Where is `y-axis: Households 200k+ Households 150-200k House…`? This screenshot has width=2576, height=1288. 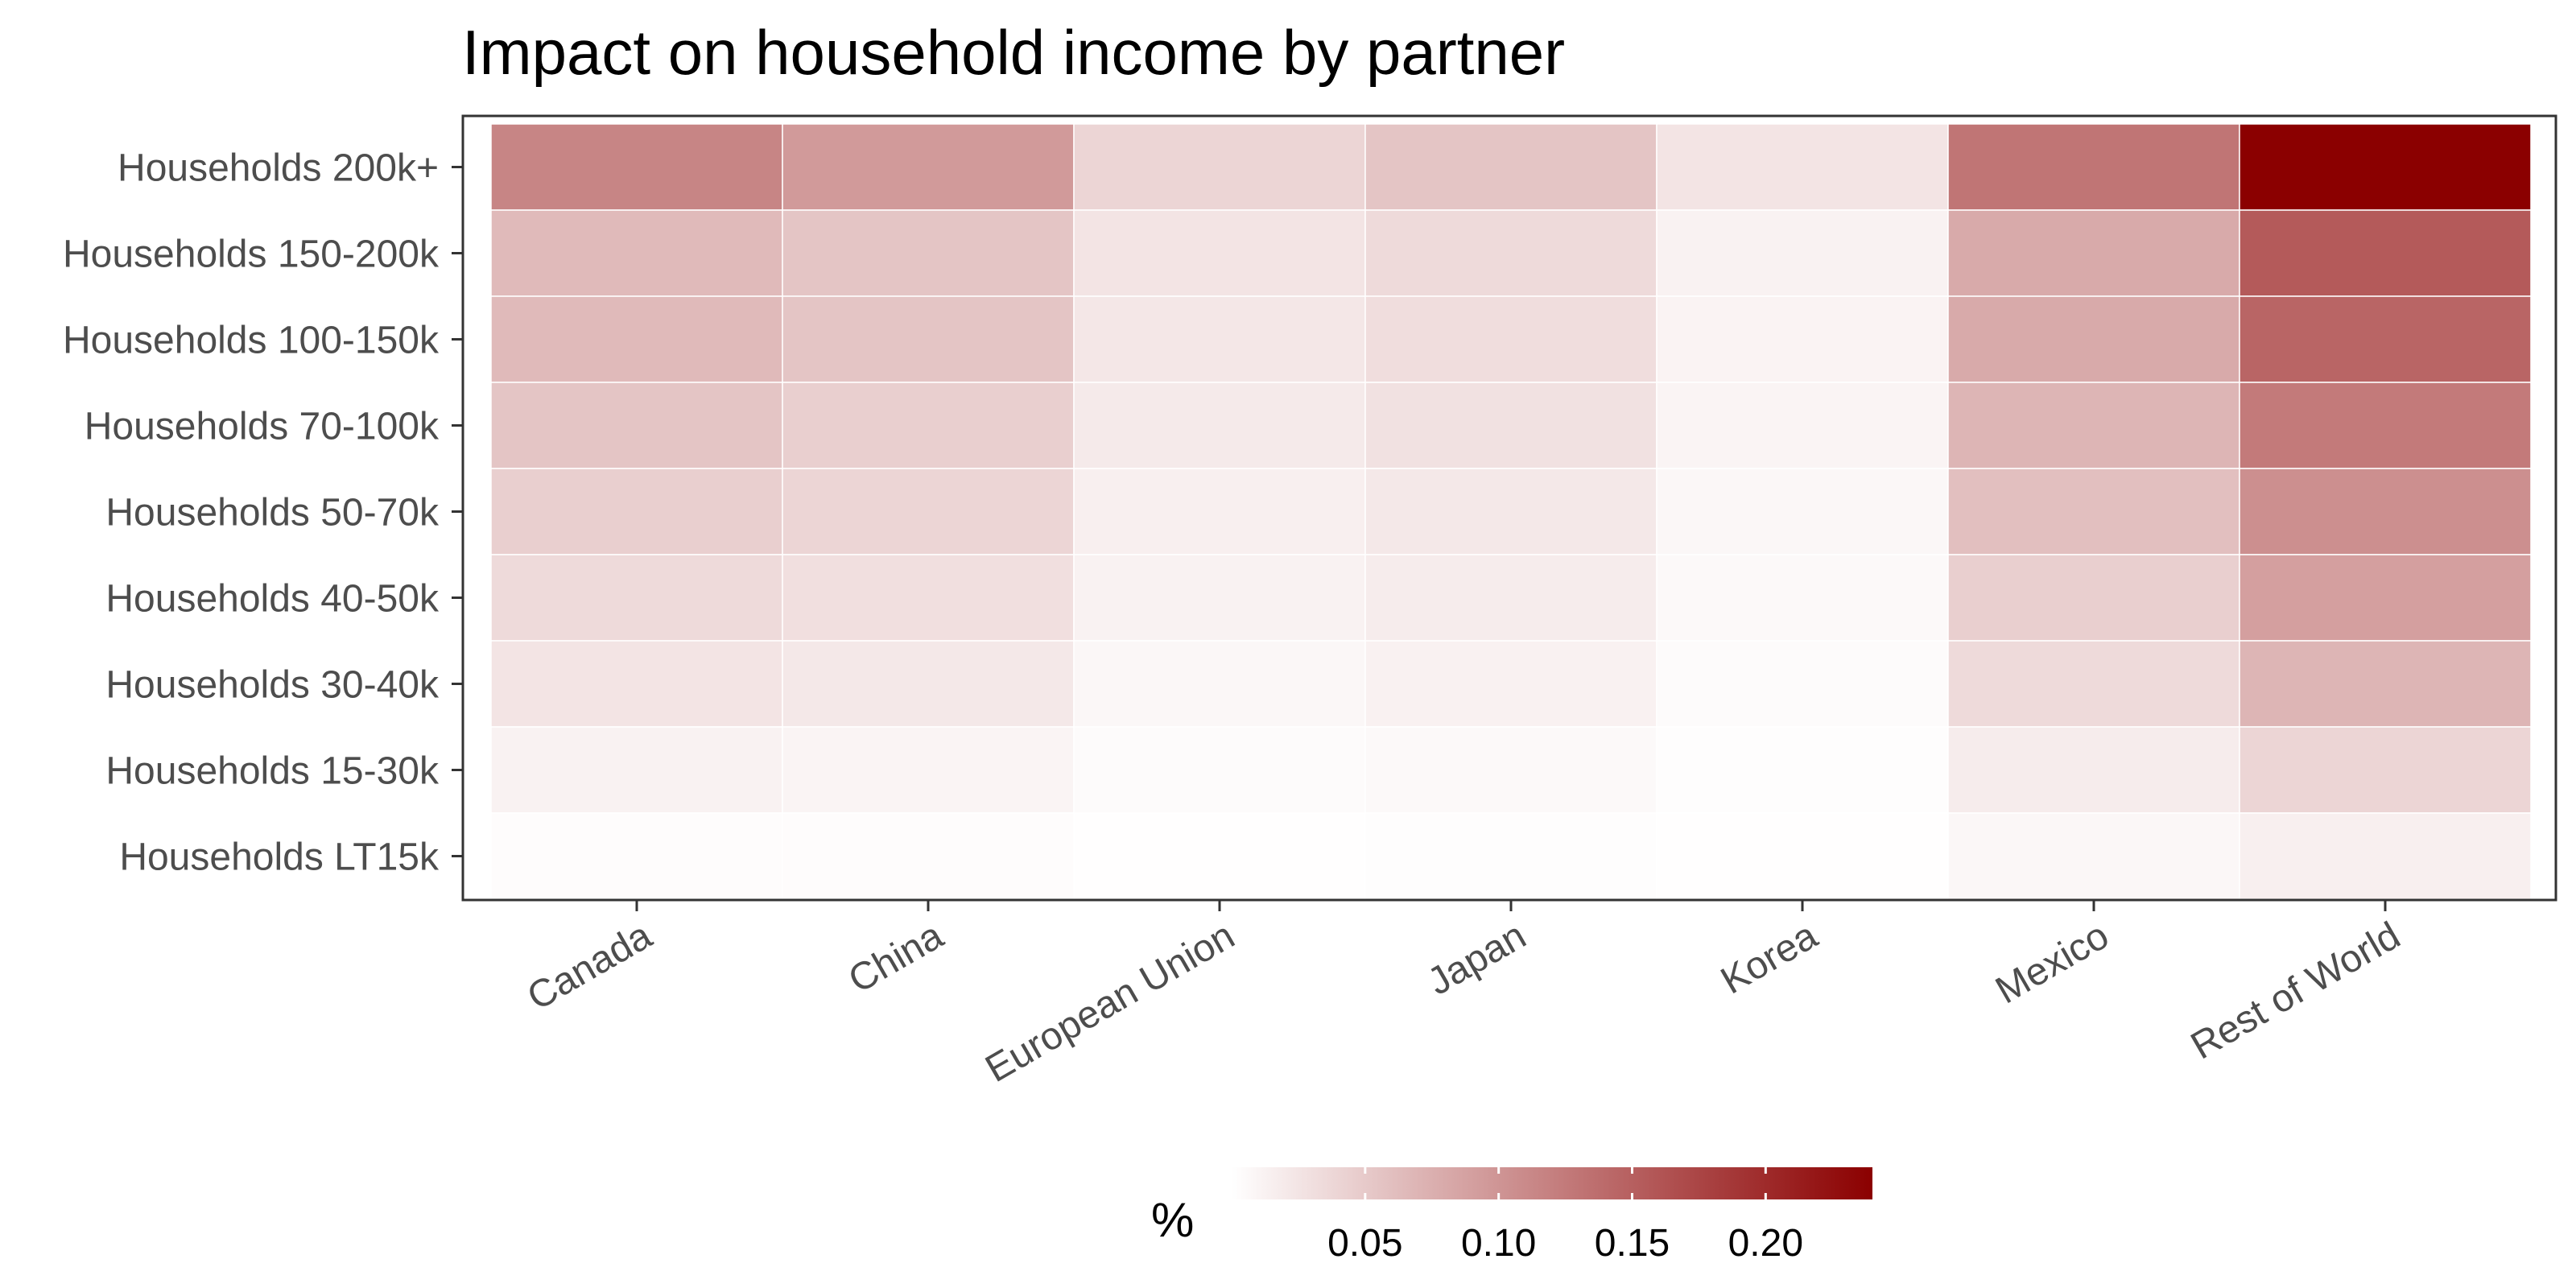
y-axis: Households 200k+ Households 150-200k House… is located at coordinates (263, 513).